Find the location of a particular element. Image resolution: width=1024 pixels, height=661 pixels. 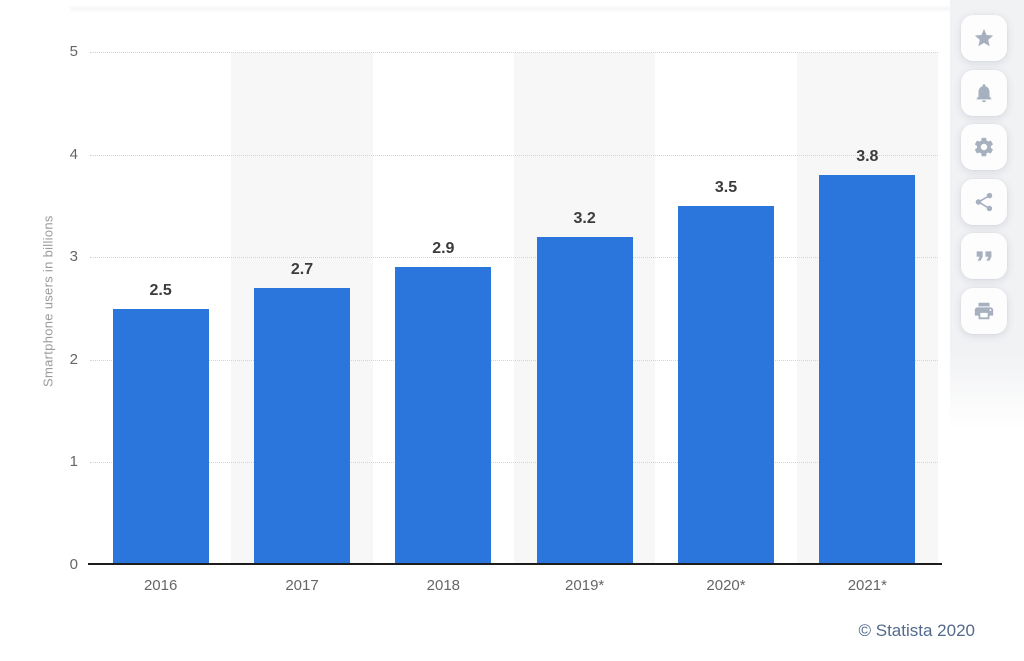

y-axis-tick-label: 4 is located at coordinates (73, 154).